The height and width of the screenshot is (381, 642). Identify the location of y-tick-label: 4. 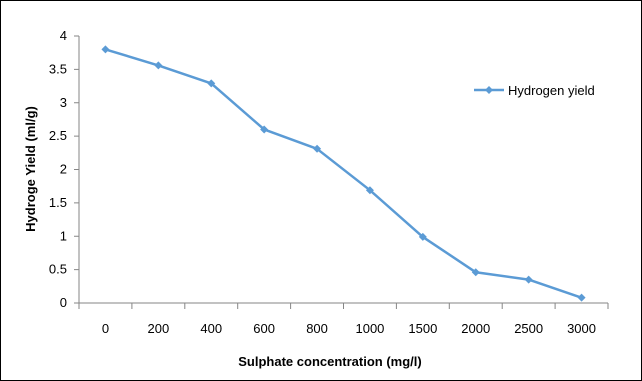
(63, 35).